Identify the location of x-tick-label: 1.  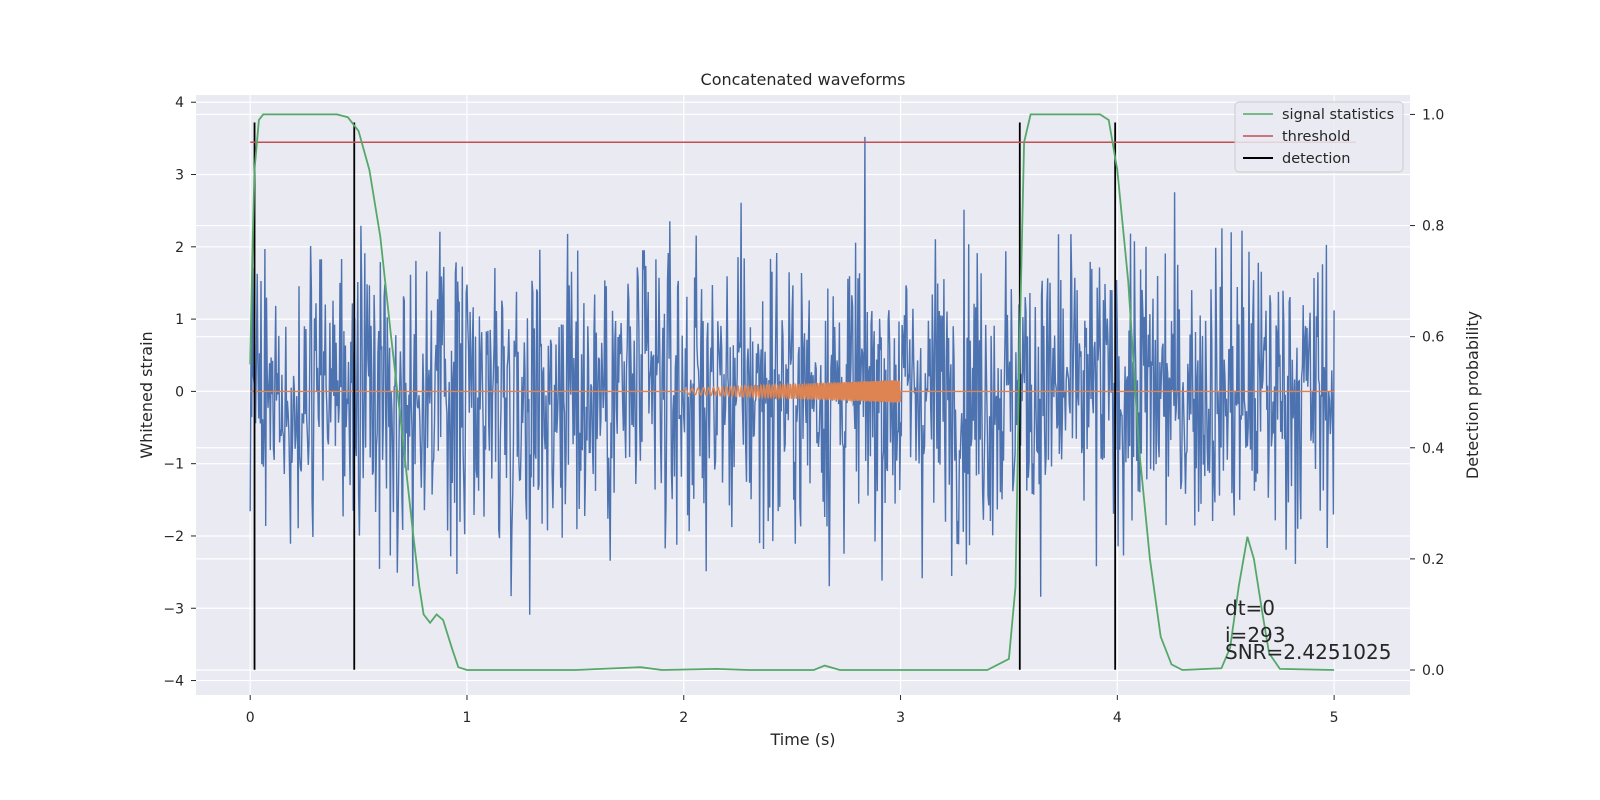
(467, 718).